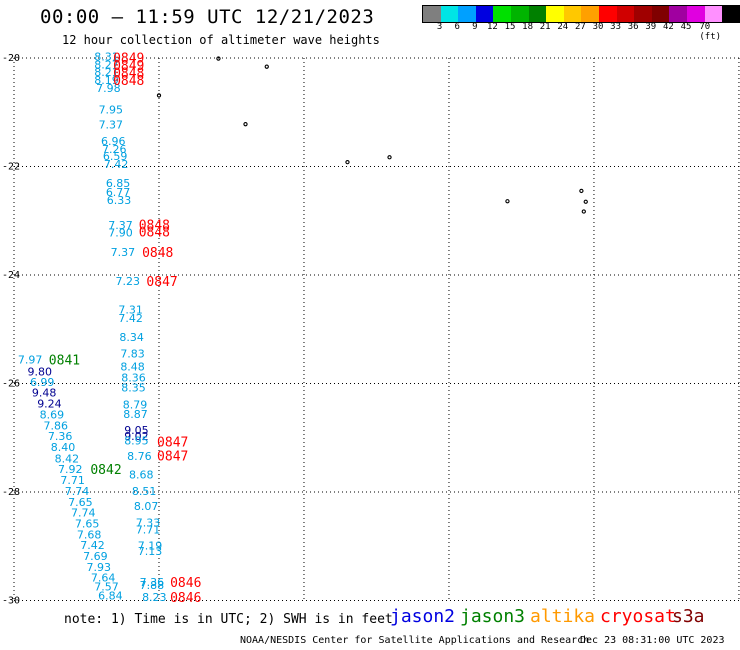 The image size is (740, 650). I want to click on pass-time-label: 0841, so click(64, 361).